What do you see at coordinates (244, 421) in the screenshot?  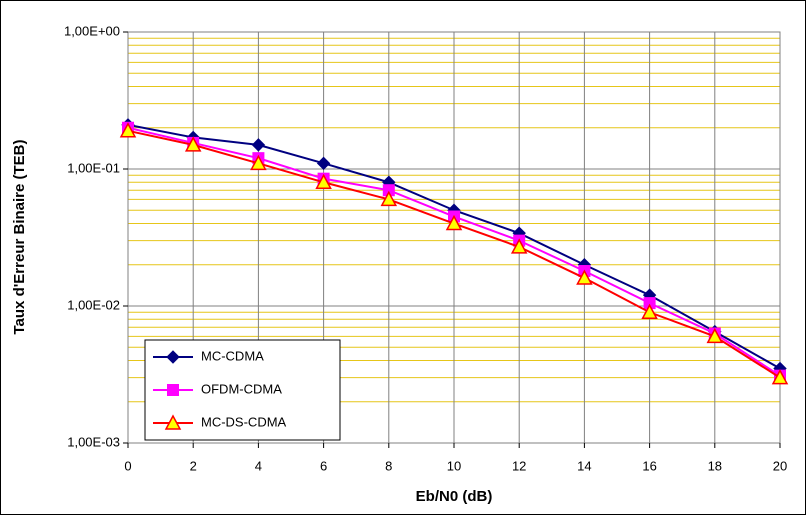 I see `legend-label: MC-DS-CDMA` at bounding box center [244, 421].